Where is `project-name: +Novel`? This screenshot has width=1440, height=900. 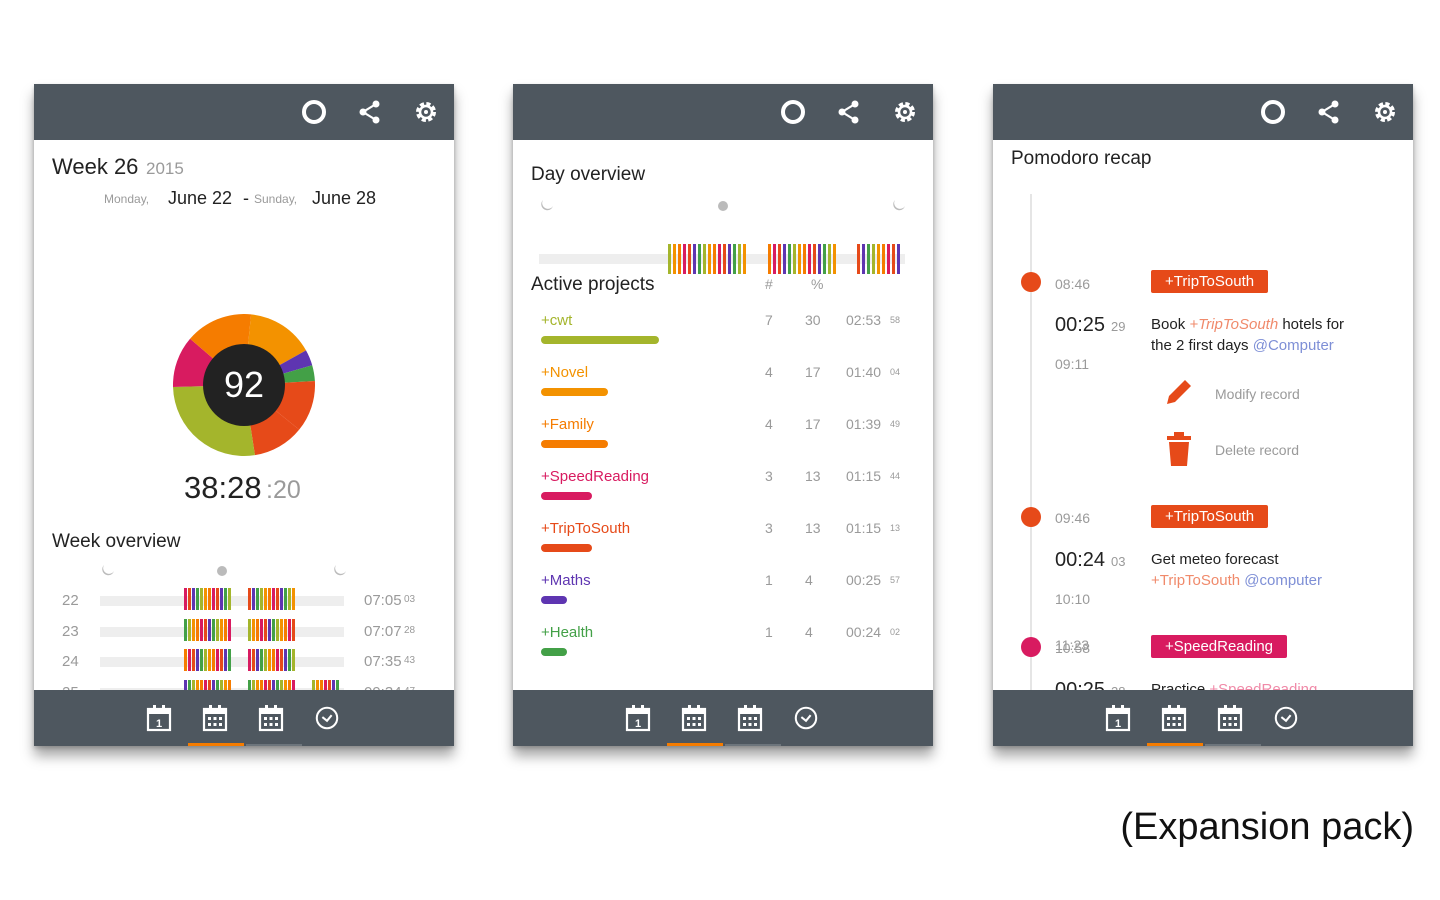
project-name: +Novel is located at coordinates (565, 372).